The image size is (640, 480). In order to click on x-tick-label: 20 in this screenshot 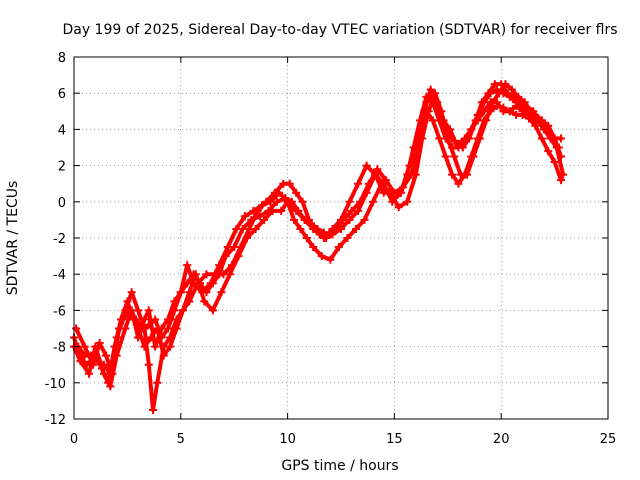, I will do `click(501, 439)`.